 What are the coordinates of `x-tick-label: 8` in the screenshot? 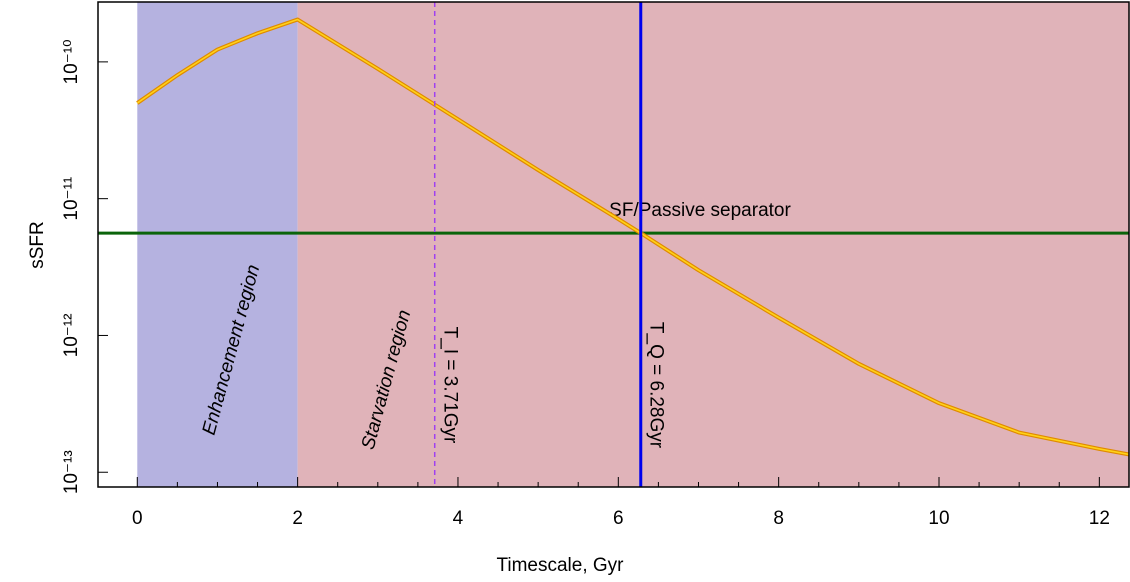 It's located at (778, 518).